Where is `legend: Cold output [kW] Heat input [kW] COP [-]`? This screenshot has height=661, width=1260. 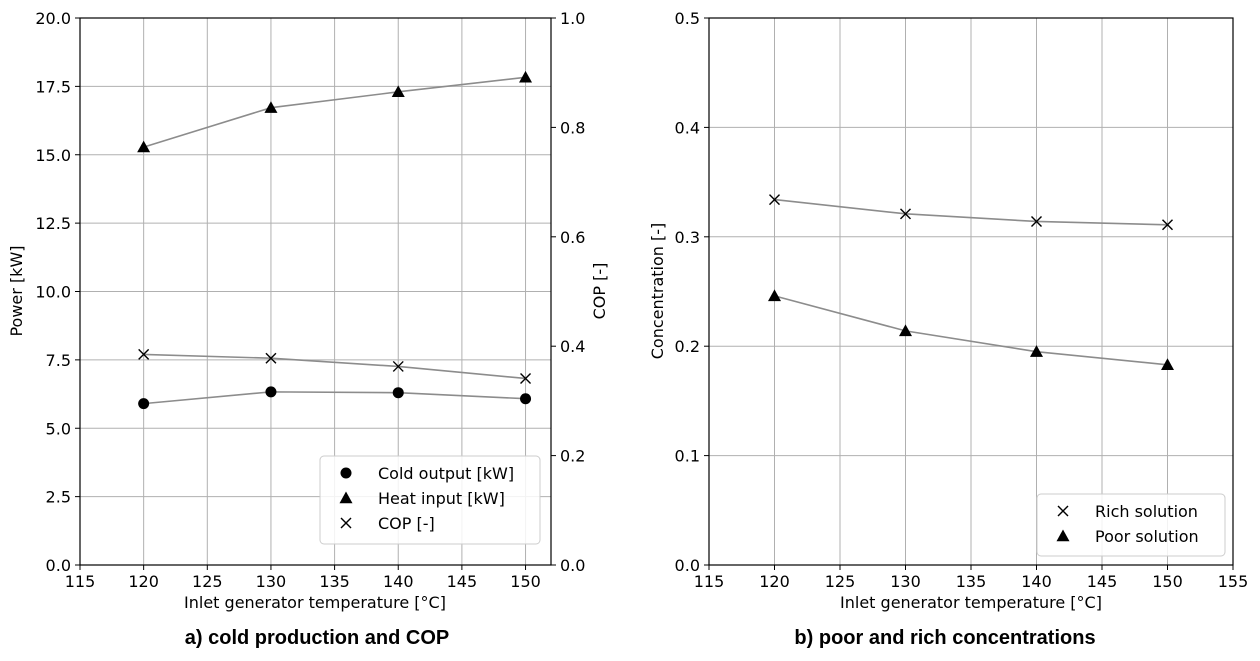
legend: Cold output [kW] Heat input [kW] COP [-] is located at coordinates (430, 500).